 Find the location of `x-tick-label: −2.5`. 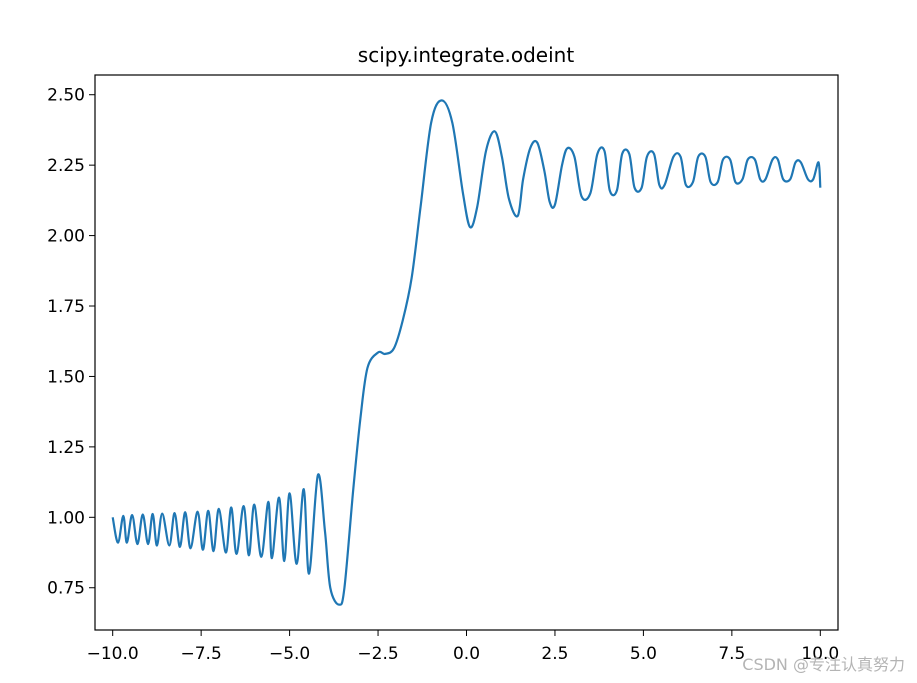

x-tick-label: −2.5 is located at coordinates (377, 654).